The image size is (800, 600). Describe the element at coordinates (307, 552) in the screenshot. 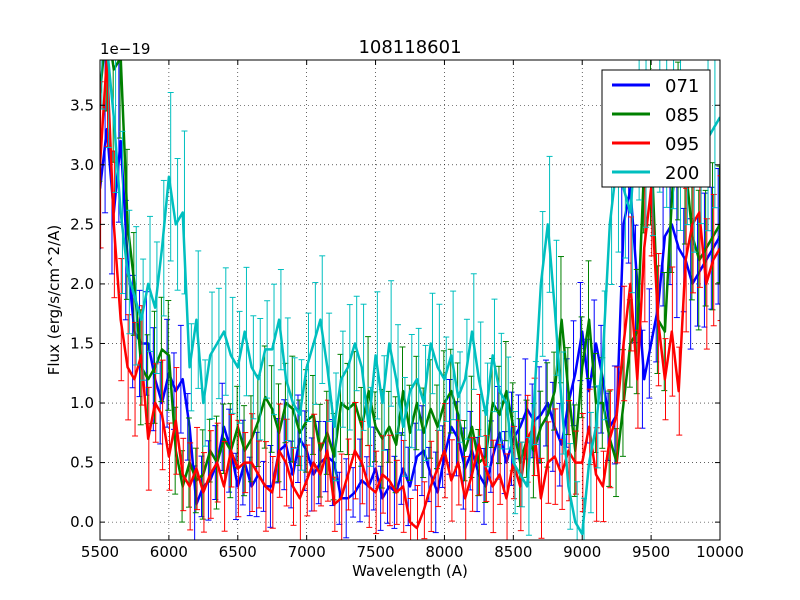

I see `x-tick-label: 7000` at that location.